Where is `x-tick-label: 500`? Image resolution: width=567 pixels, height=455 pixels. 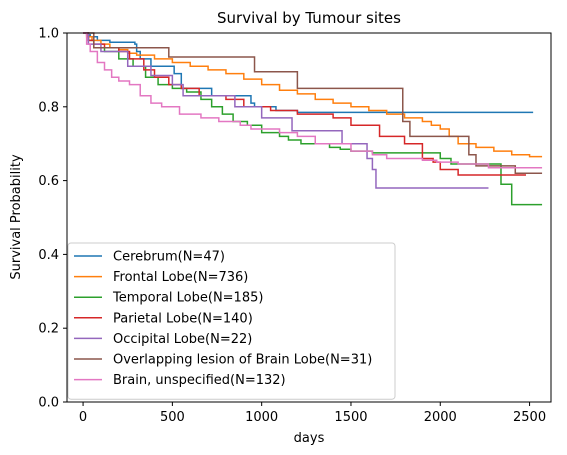
x-tick-label: 500 is located at coordinates (172, 417).